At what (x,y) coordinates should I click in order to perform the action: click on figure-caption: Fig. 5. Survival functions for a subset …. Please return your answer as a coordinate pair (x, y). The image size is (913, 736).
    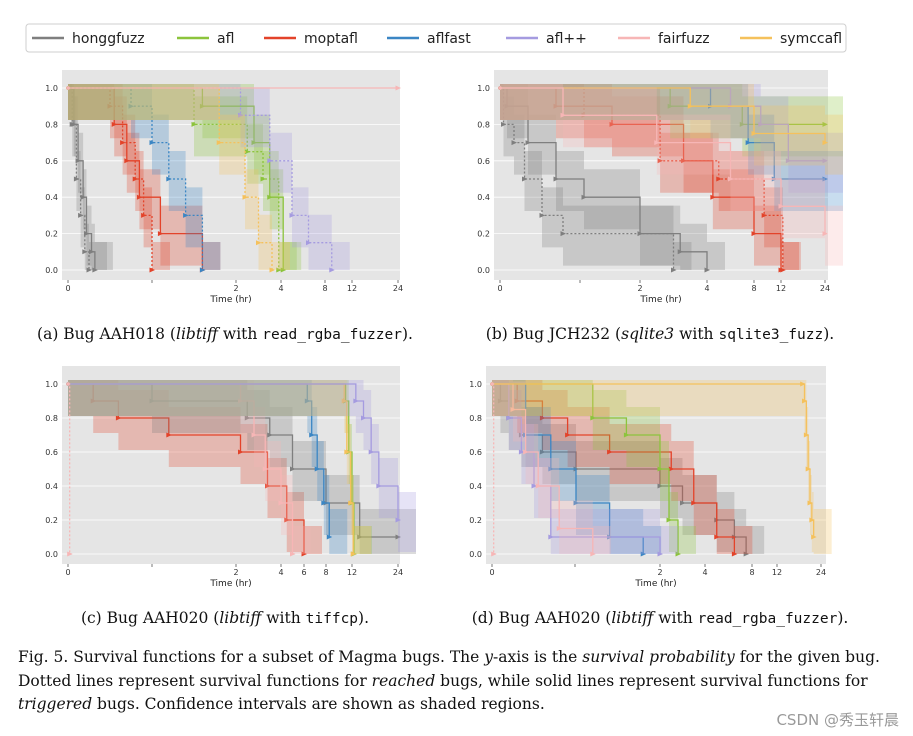
    Looking at the image, I should click on (449, 680).